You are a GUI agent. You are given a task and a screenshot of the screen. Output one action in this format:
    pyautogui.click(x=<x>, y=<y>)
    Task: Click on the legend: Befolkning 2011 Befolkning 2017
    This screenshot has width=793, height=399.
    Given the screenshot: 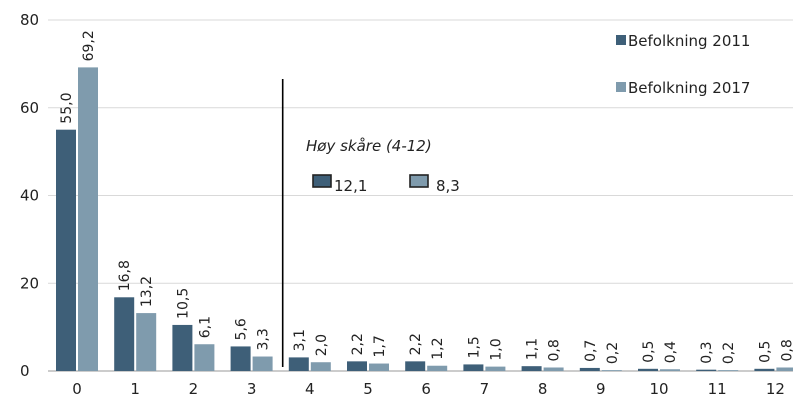 What is the action you would take?
    pyautogui.click(x=683, y=64)
    